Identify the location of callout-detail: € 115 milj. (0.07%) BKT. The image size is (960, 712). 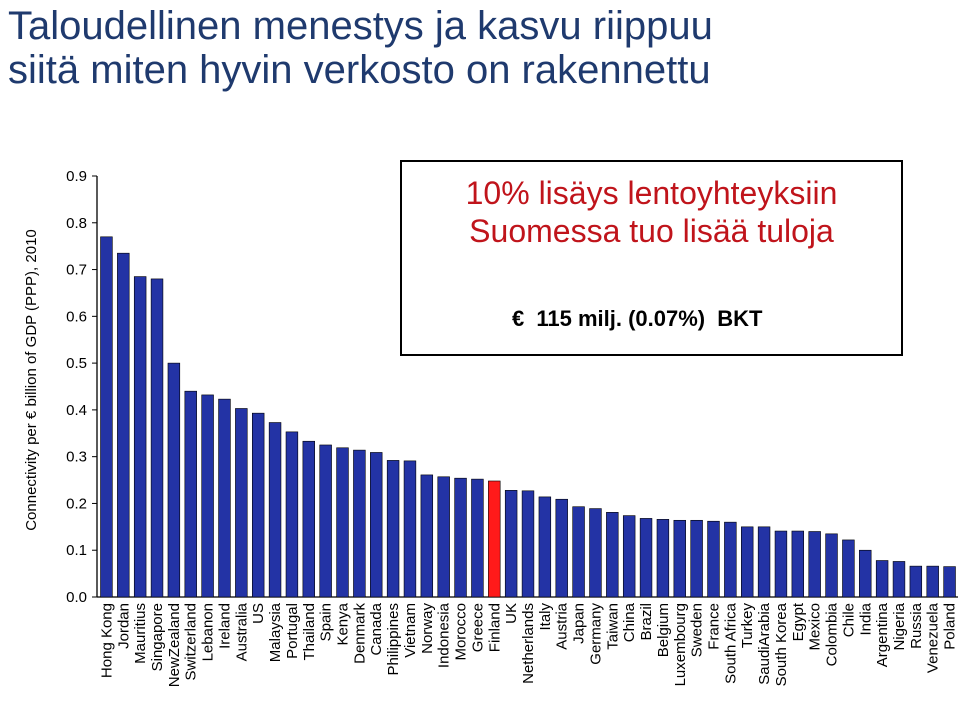
(640, 319).